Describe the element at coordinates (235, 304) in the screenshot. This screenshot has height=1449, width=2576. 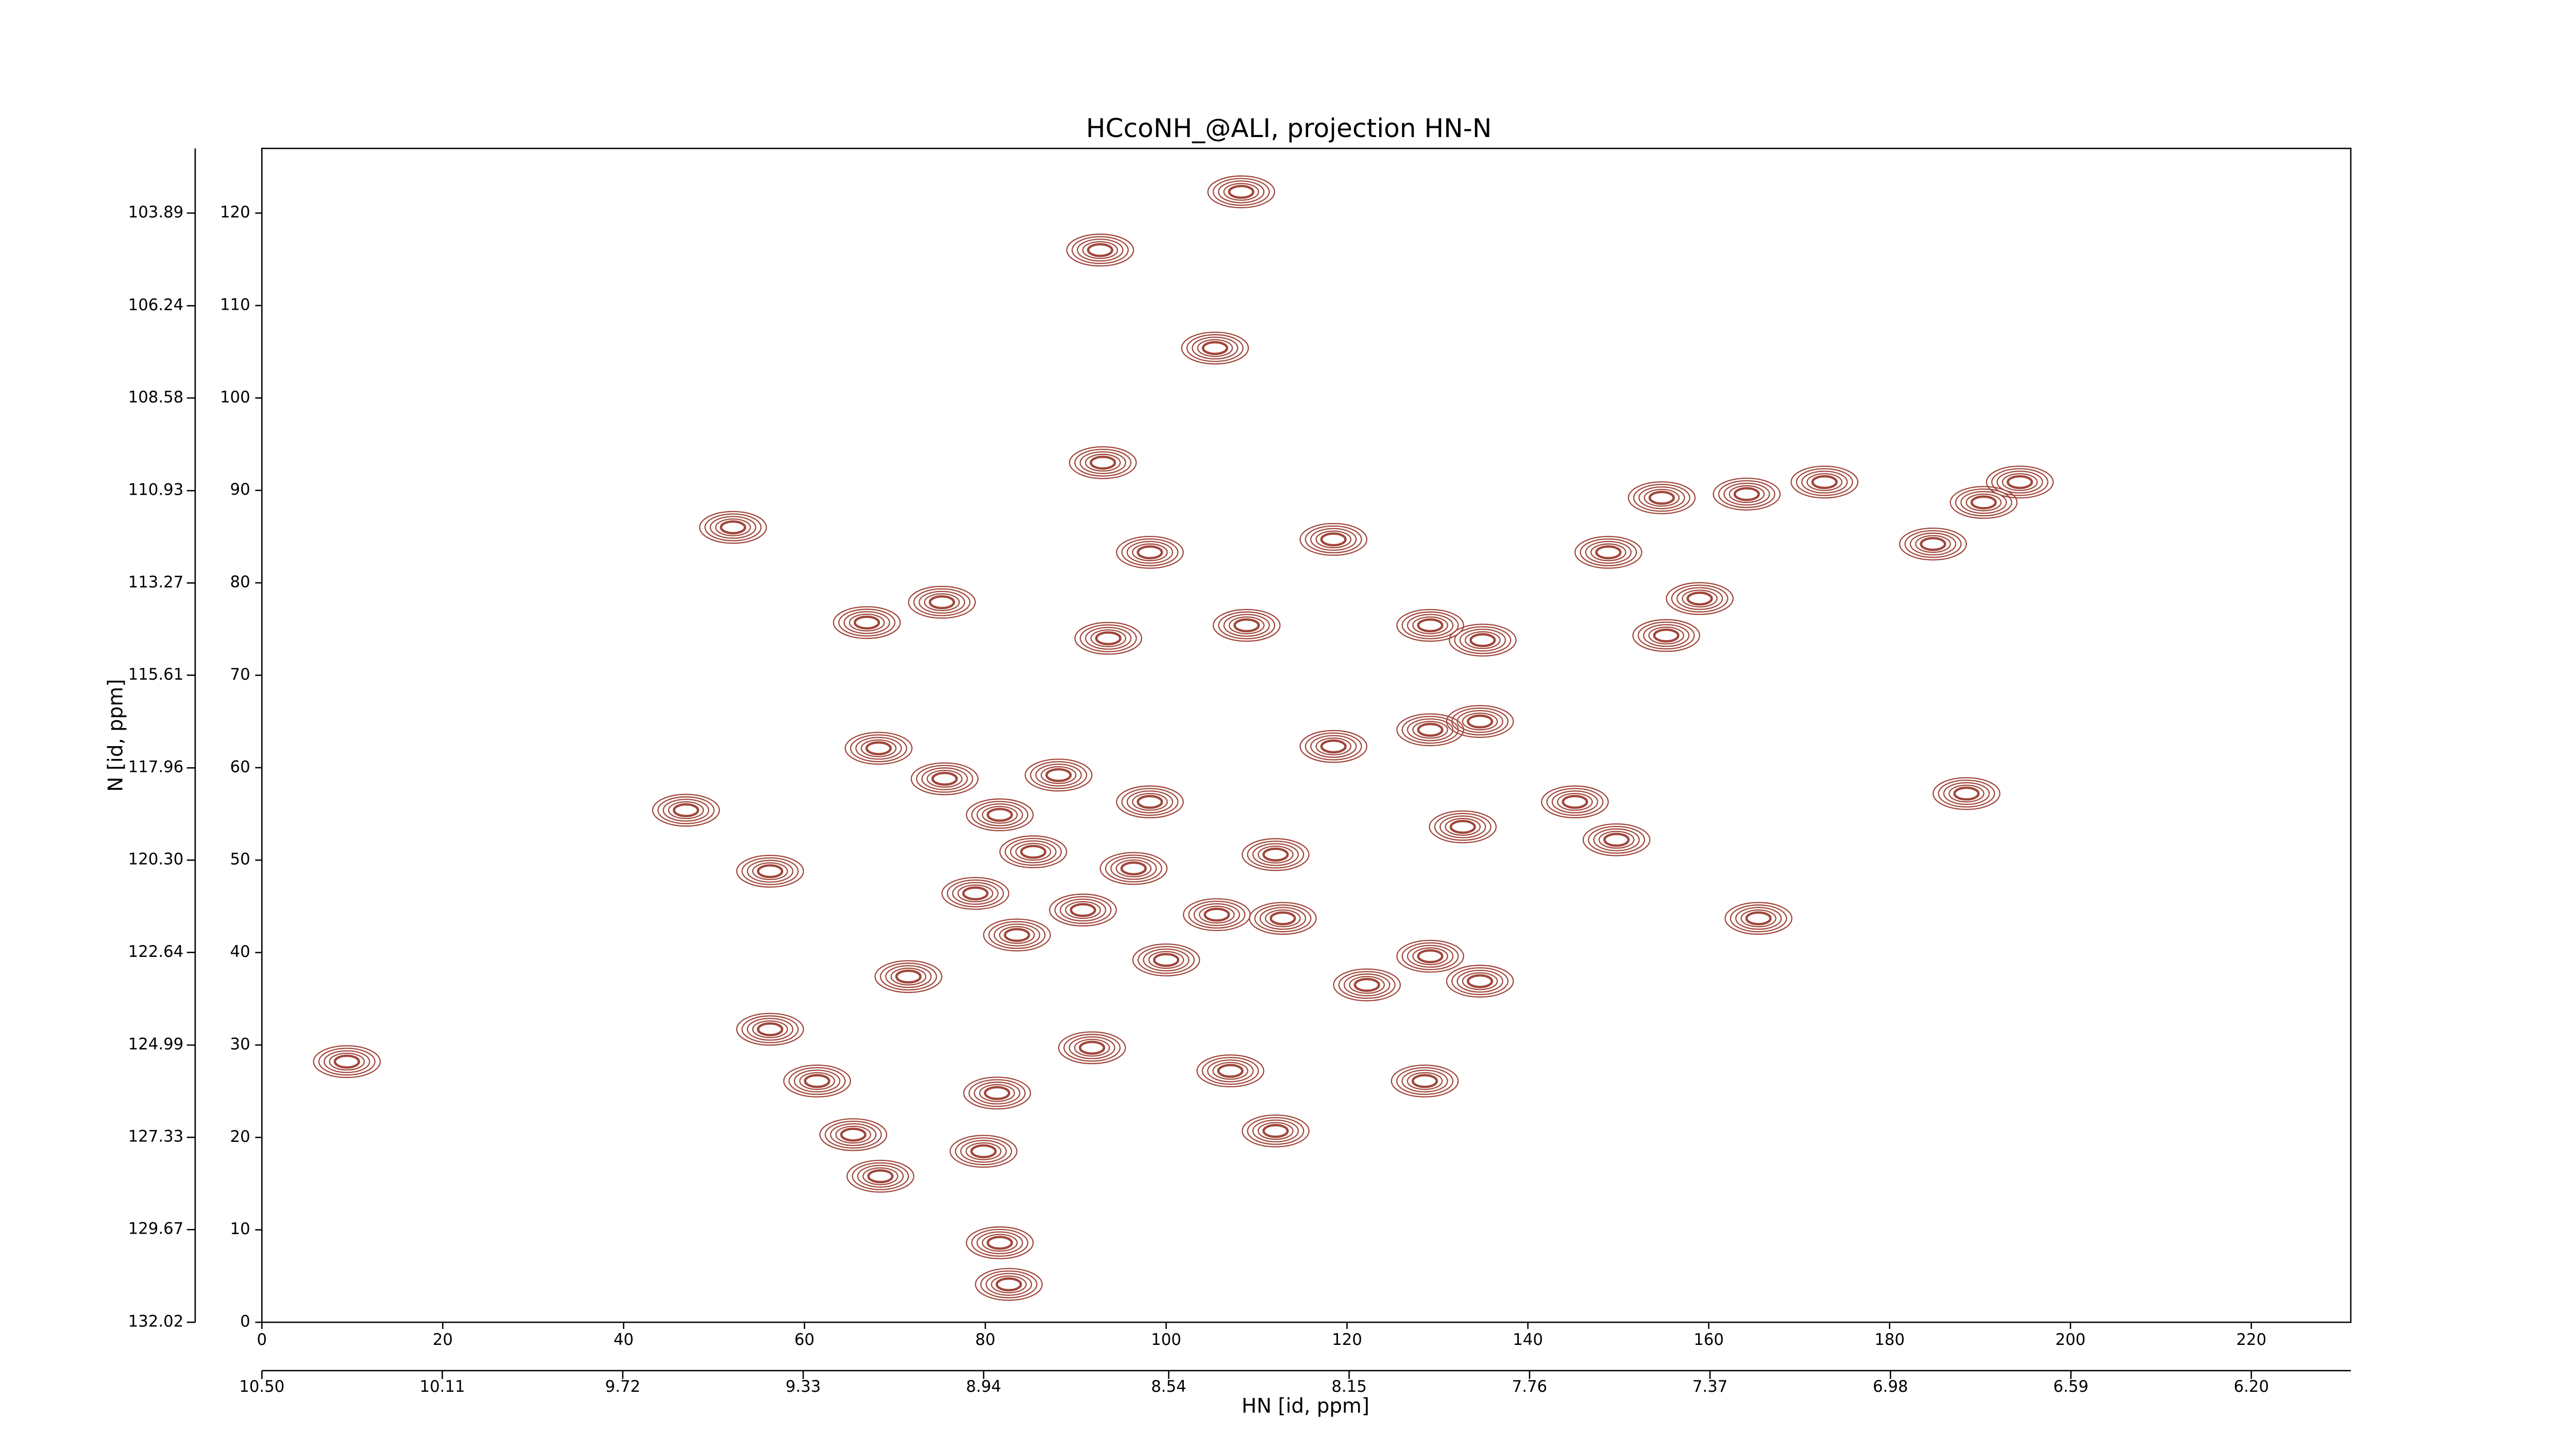
I see `y-tick-label: 110` at that location.